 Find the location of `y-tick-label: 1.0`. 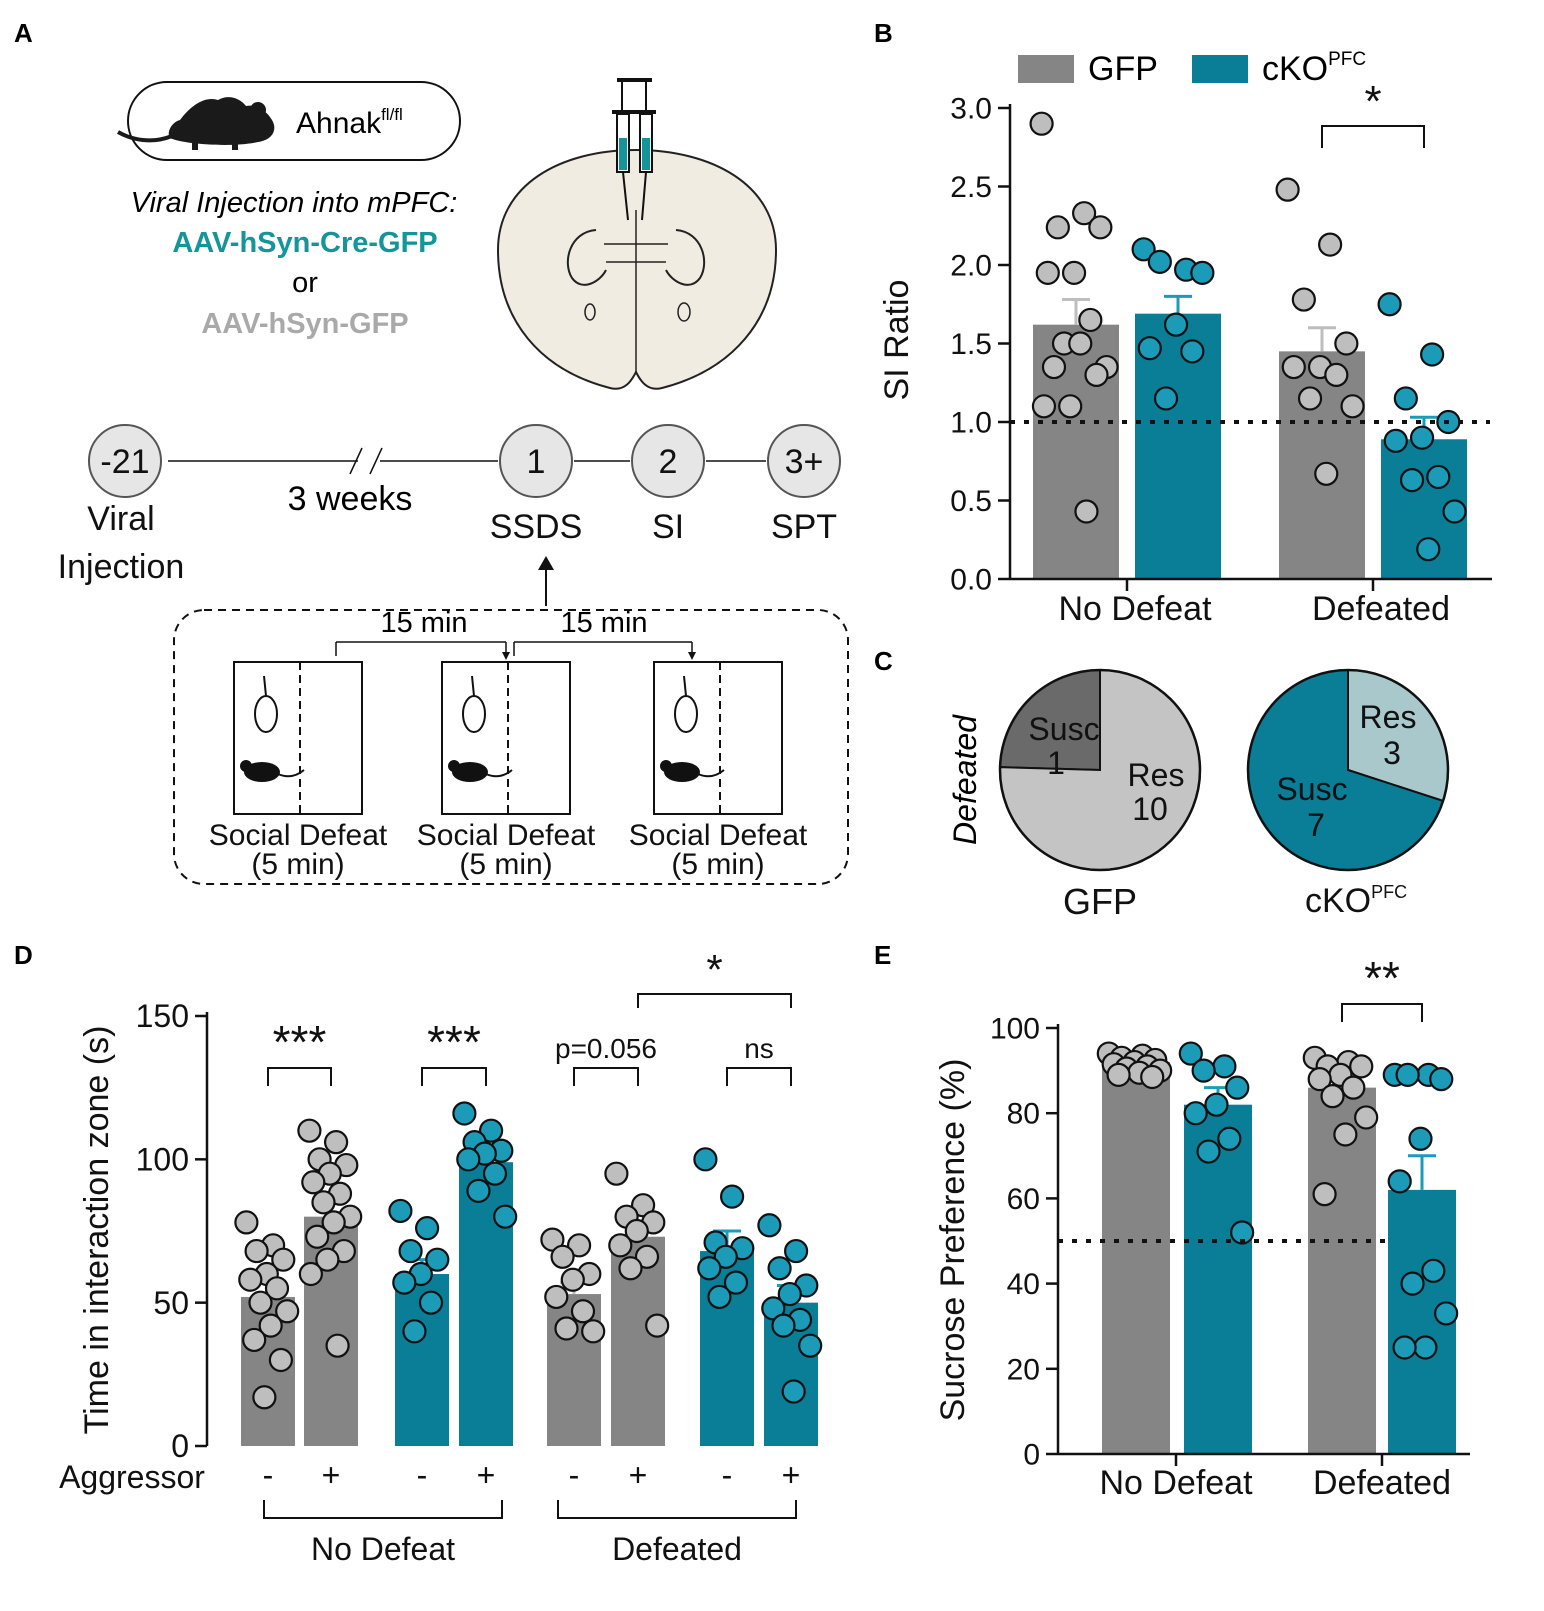

y-tick-label: 1.0 is located at coordinates (971, 423).